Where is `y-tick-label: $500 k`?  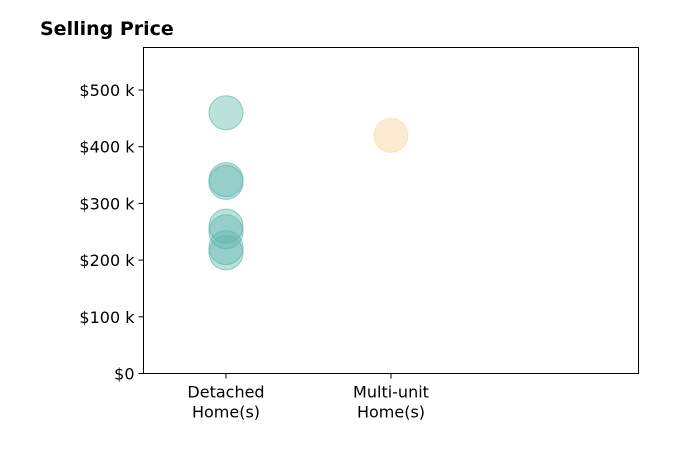
y-tick-label: $500 k is located at coordinates (107, 90).